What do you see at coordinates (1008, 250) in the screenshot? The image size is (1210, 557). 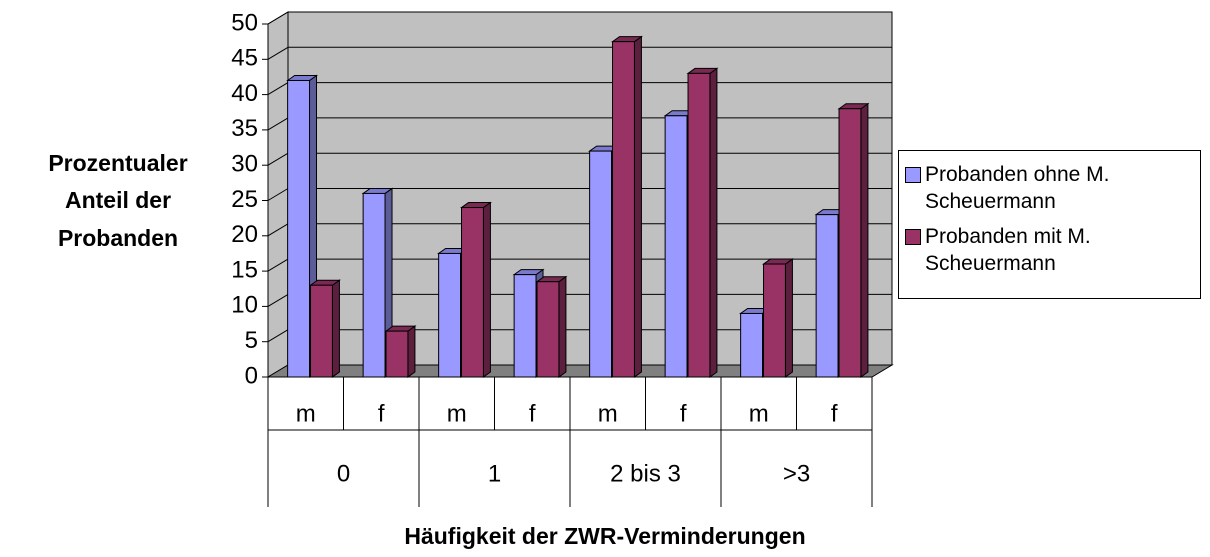 I see `legend-label: Probanden mit M. Scheuermann` at bounding box center [1008, 250].